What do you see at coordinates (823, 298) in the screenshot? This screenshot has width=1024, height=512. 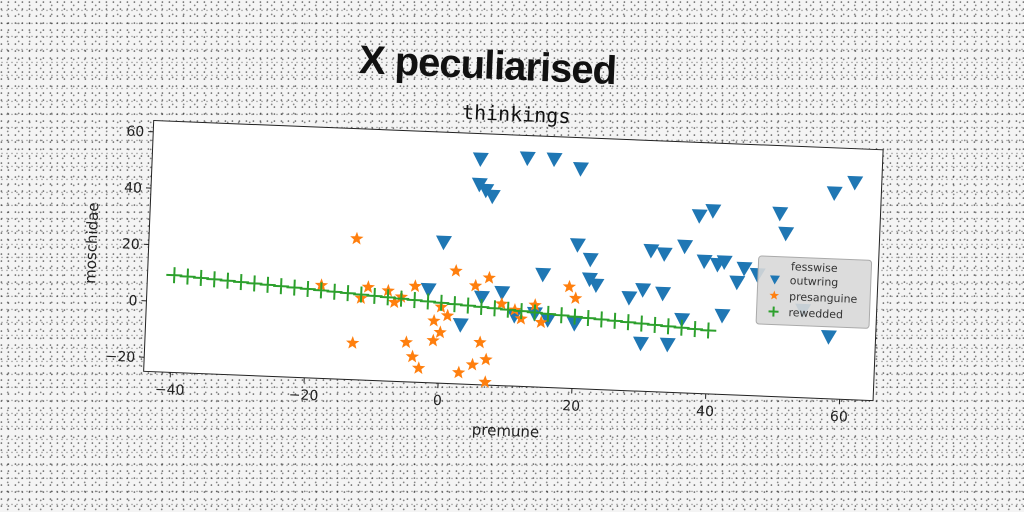 I see `legend-label-presanguine: presanguine` at bounding box center [823, 298].